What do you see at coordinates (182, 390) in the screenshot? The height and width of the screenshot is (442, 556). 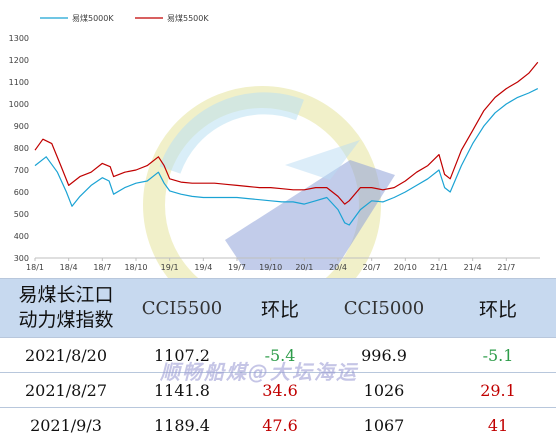 I see `cell-cci5500: 1141.8` at bounding box center [182, 390].